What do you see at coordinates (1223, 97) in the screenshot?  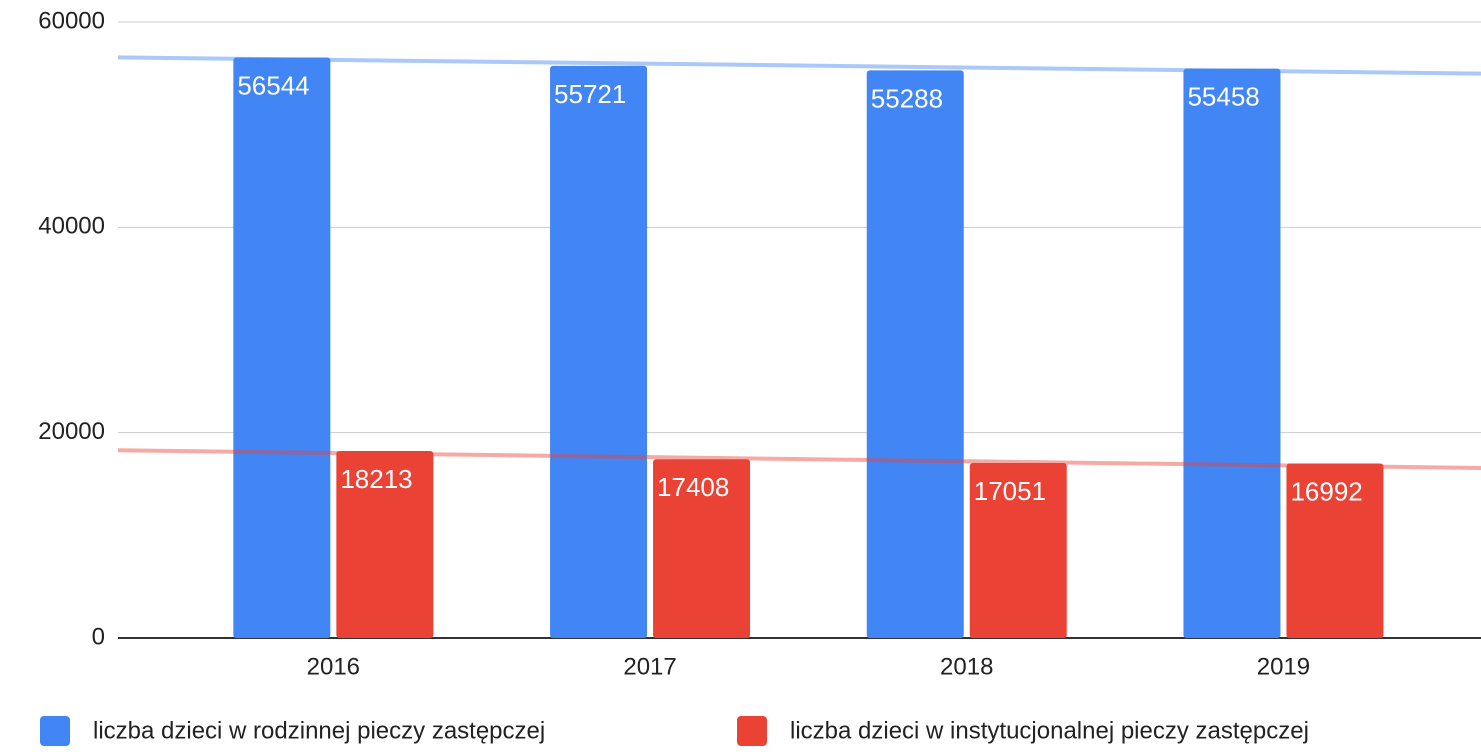 I see `data-label: 55458` at bounding box center [1223, 97].